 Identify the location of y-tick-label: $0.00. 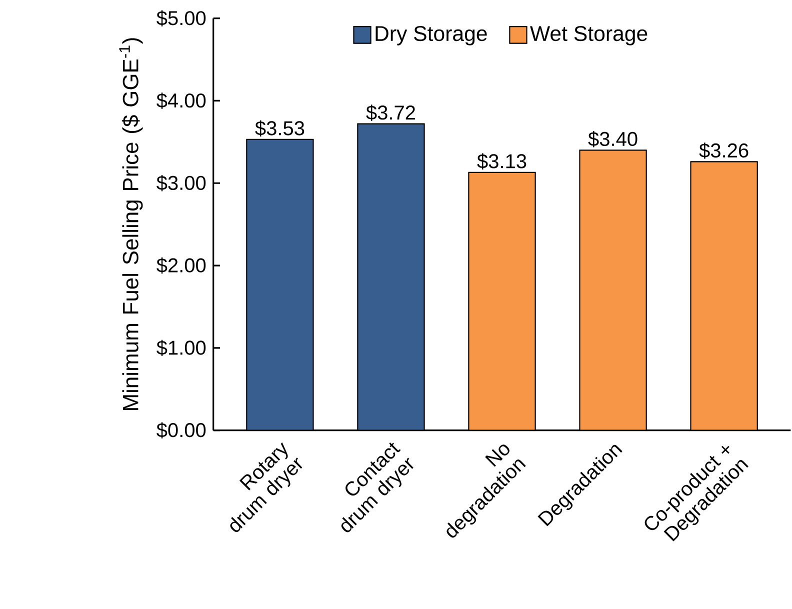
(181, 430).